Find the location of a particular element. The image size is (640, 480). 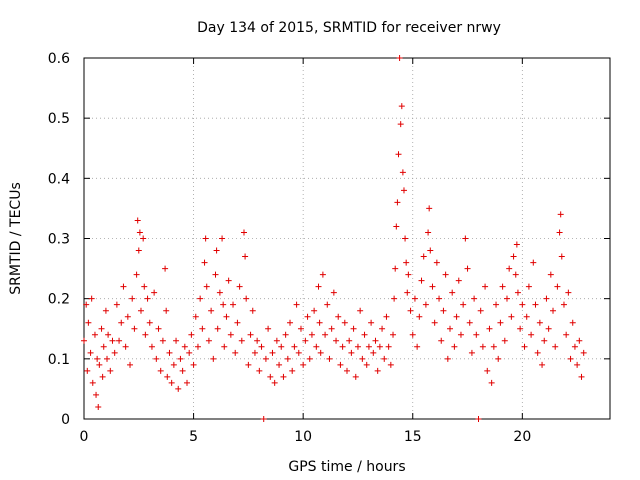

x-tick-label: 15 is located at coordinates (413, 437).